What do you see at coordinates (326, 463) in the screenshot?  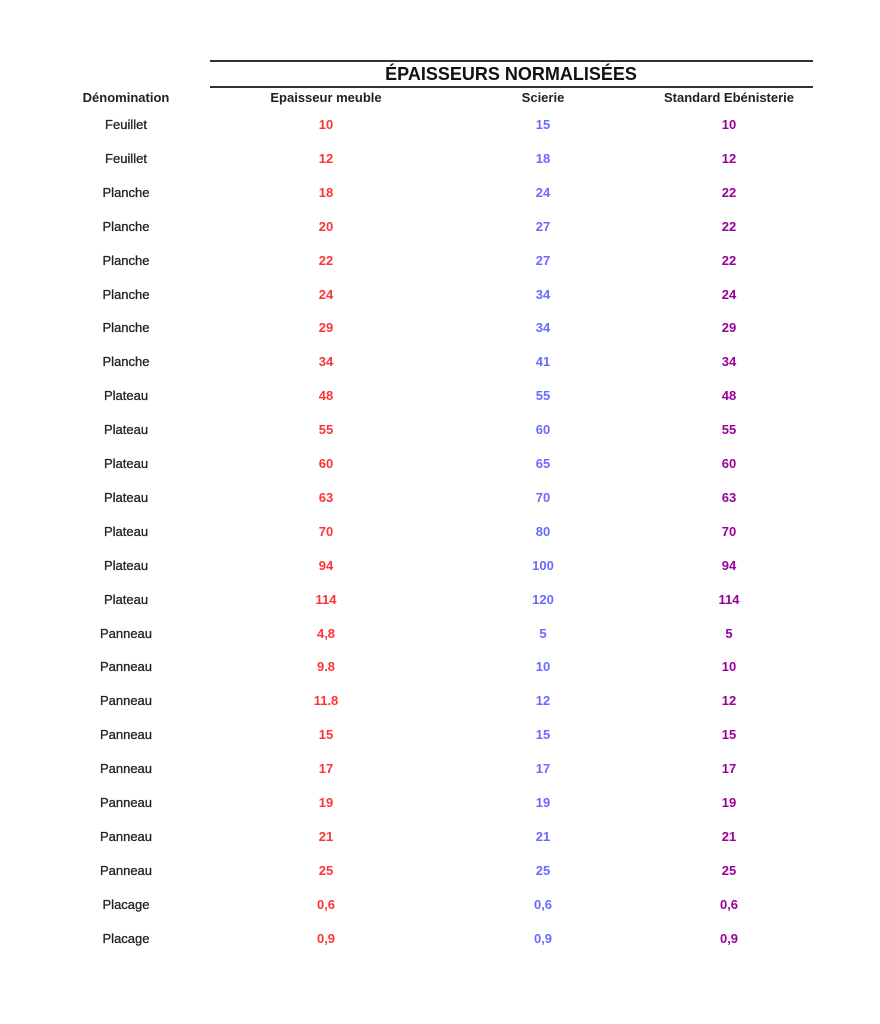 I see `cell-epaisseur-meuble: 60` at bounding box center [326, 463].